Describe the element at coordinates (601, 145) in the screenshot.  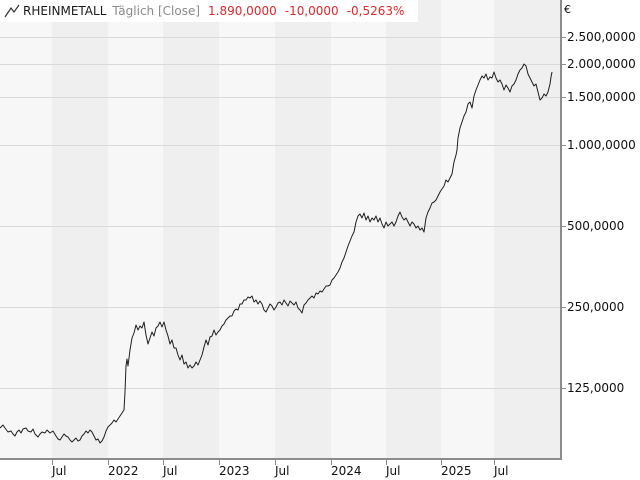
I see `y-tick-label: 1.000,0000` at that location.